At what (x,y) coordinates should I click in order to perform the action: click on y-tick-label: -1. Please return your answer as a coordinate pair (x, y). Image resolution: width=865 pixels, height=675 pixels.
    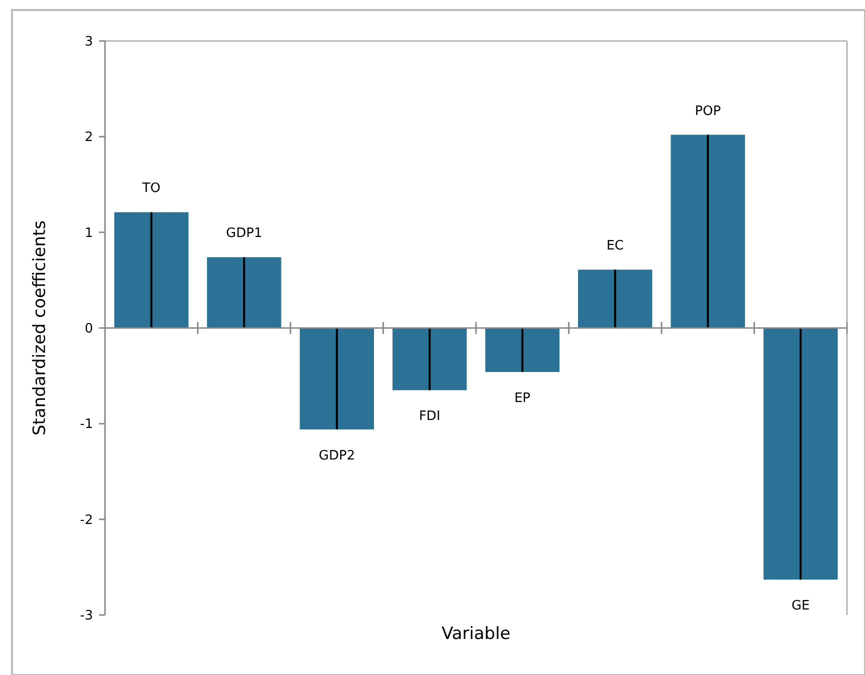
    Looking at the image, I should click on (86, 424).